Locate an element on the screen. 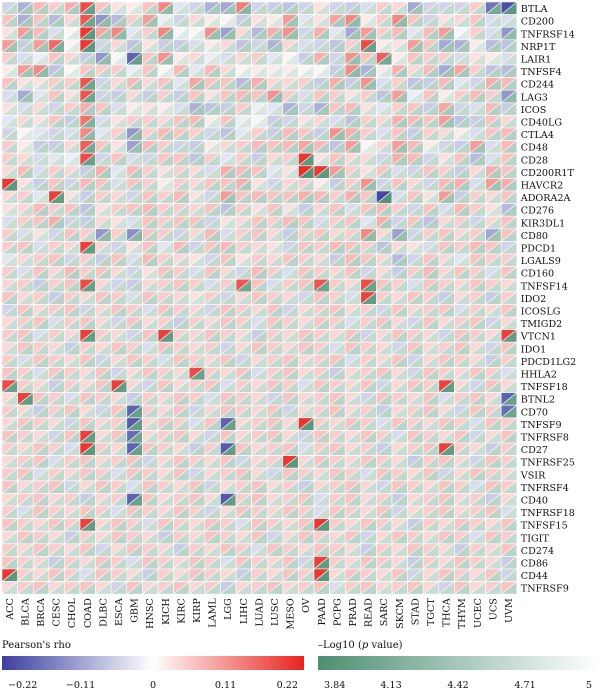  gene-label: LAG3 is located at coordinates (534, 97).